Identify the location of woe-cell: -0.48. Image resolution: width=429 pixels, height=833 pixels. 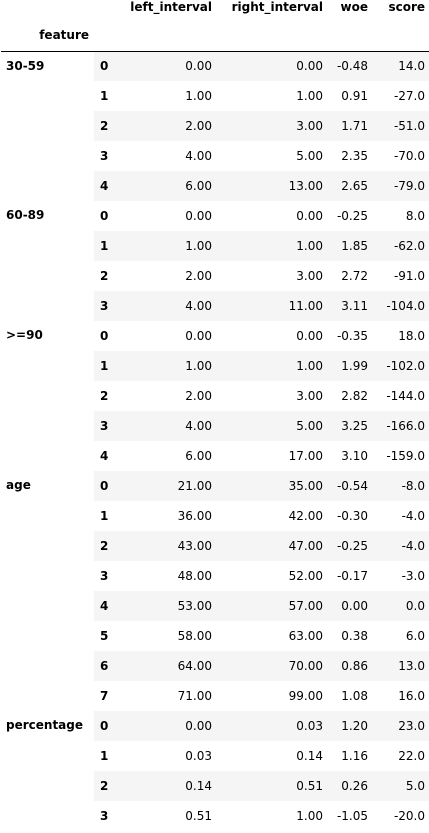
(349, 66).